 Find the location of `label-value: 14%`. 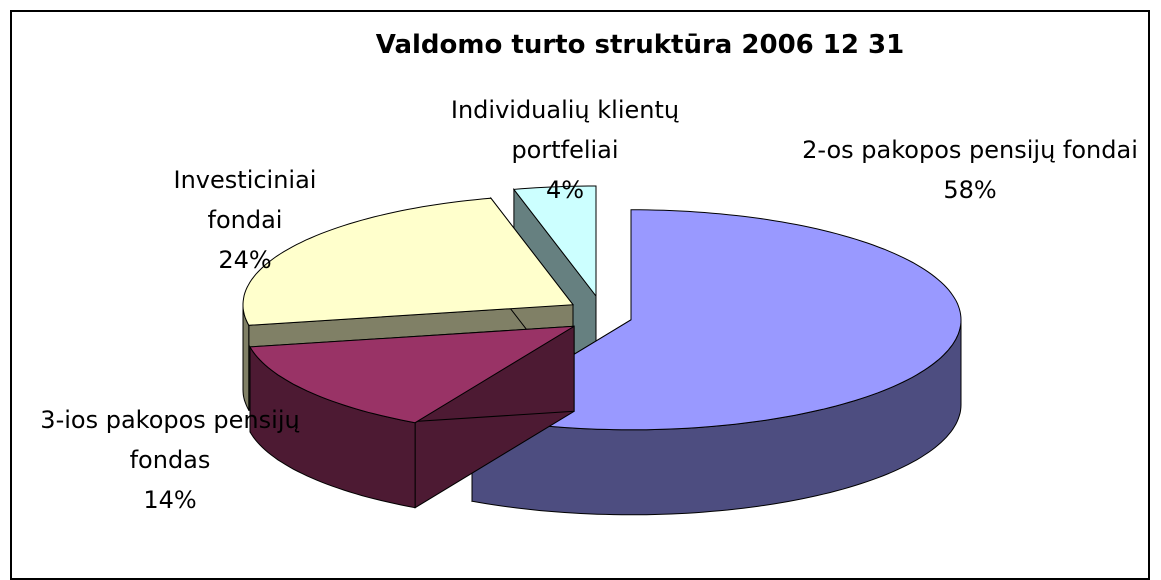

label-value: 14% is located at coordinates (170, 500).